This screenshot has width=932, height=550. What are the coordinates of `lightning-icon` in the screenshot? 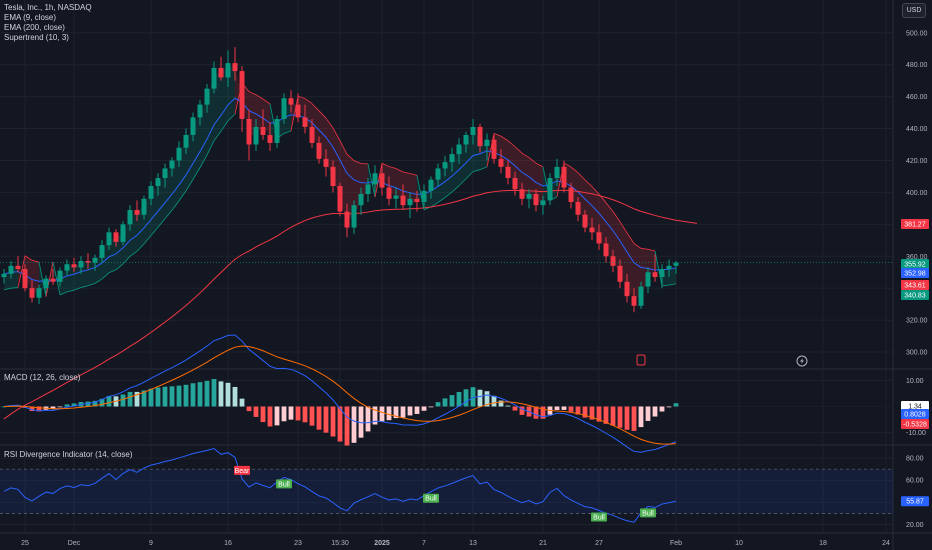 It's located at (802, 361).